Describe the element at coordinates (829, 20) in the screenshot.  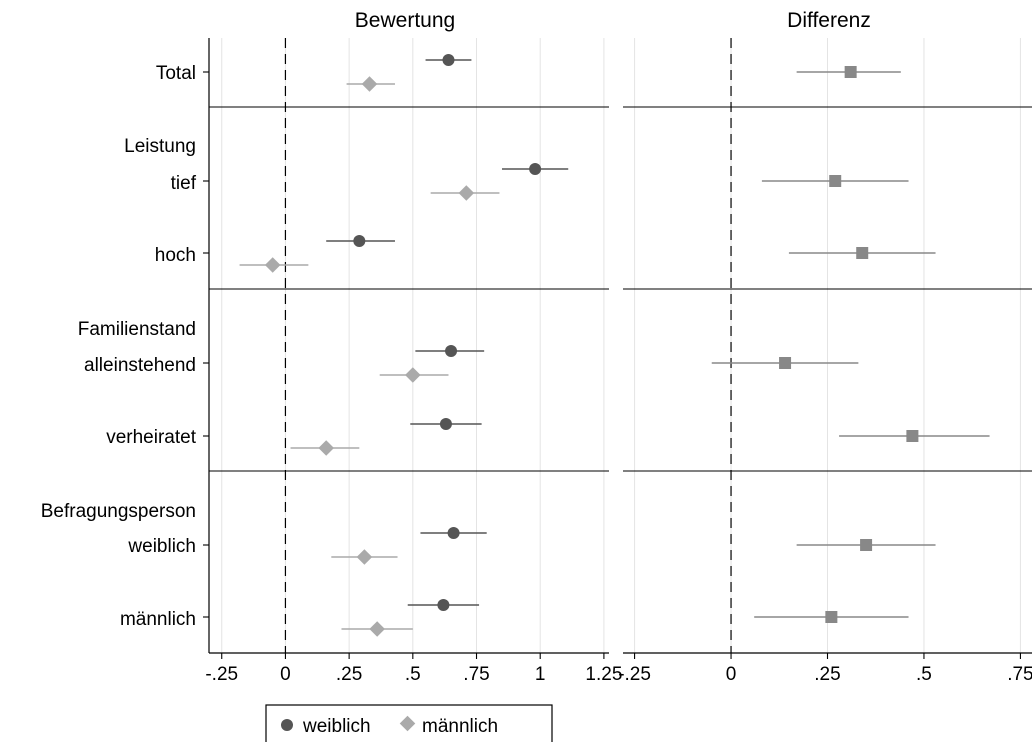
I see `panel-title-differenz: Differenz` at that location.